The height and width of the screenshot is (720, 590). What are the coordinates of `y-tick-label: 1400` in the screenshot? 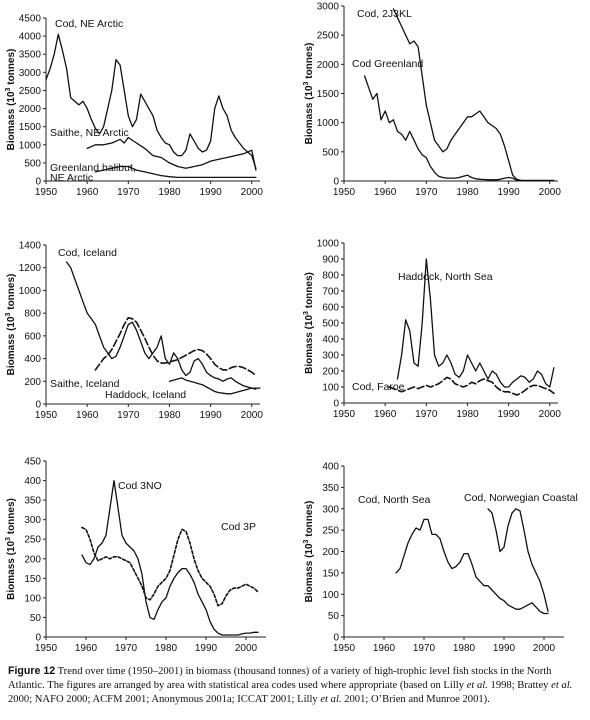 It's located at (30, 246).